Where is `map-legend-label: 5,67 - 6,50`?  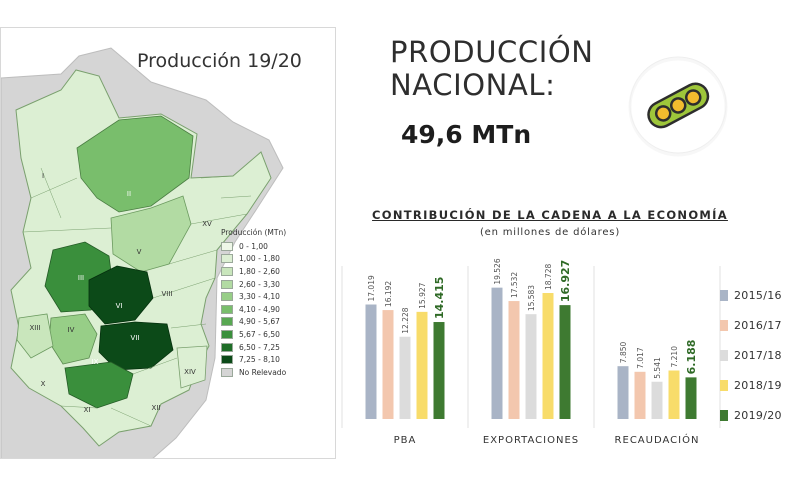
map-legend-label: 5,67 - 6,50 is located at coordinates (259, 334).